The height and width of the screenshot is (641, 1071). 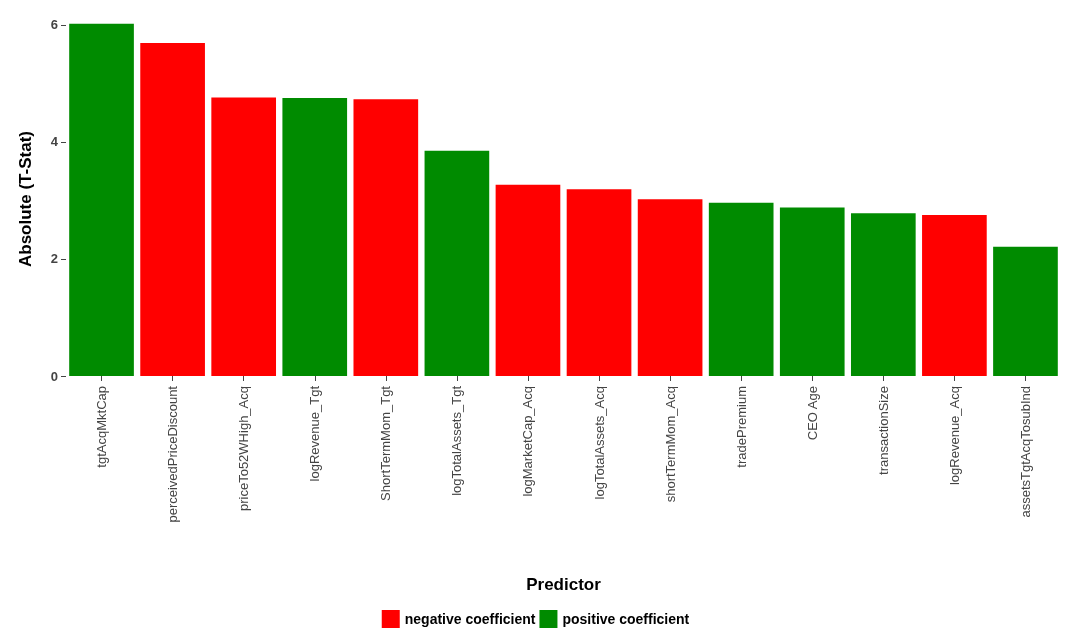 I want to click on x-tick-label: logRevenue_Acq, so click(x=954, y=436).